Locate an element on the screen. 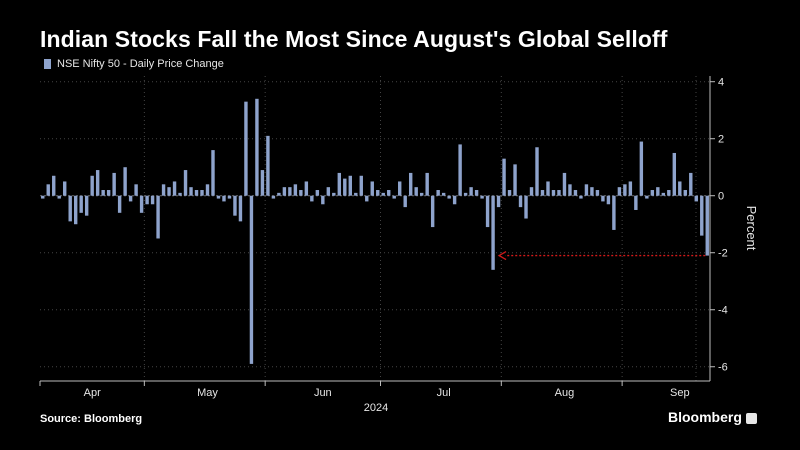 This screenshot has width=800, height=450. y-tick-label: 2 is located at coordinates (721, 140).